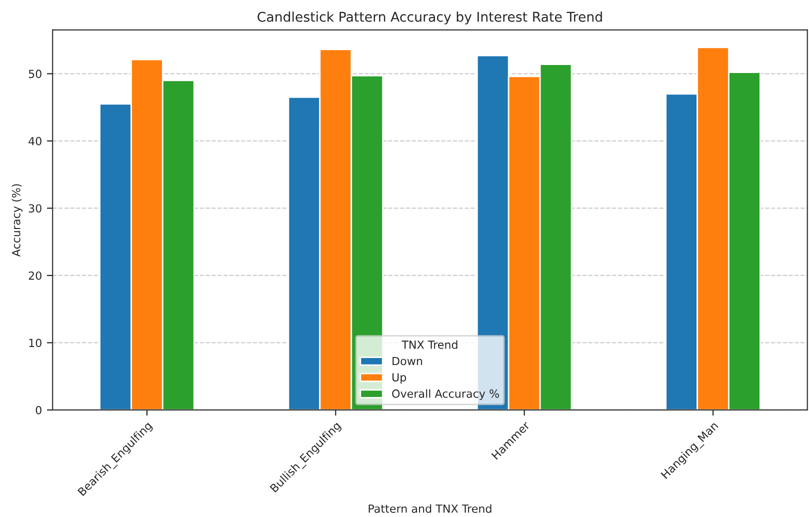 The height and width of the screenshot is (517, 809). I want to click on y-tick-label: 40, so click(35, 141).